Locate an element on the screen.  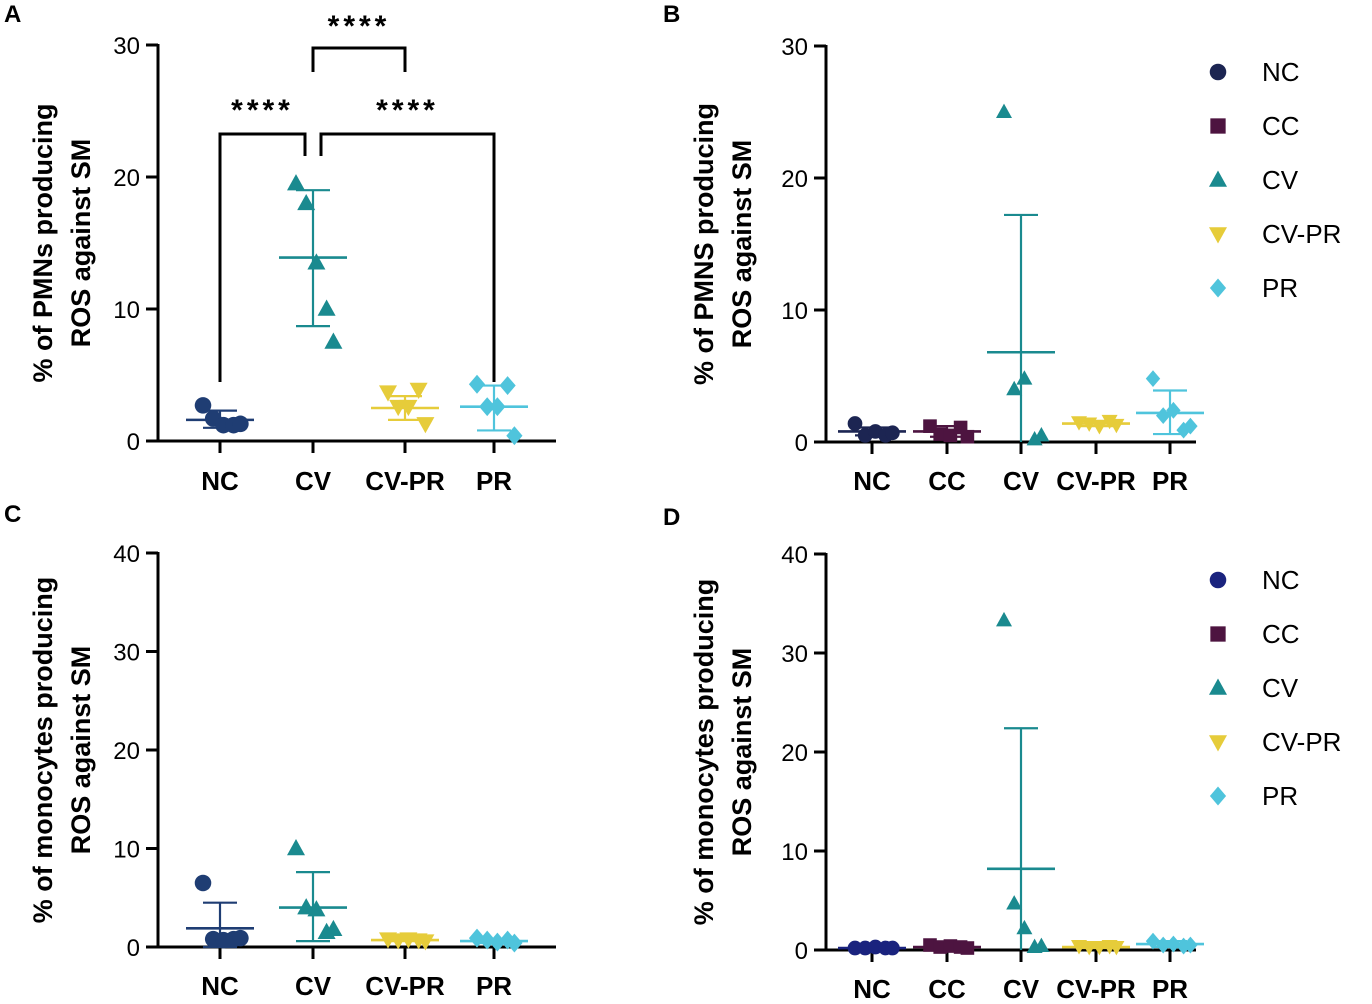
y-axis-label: % of monocytes producing is located at coordinates (43, 750).